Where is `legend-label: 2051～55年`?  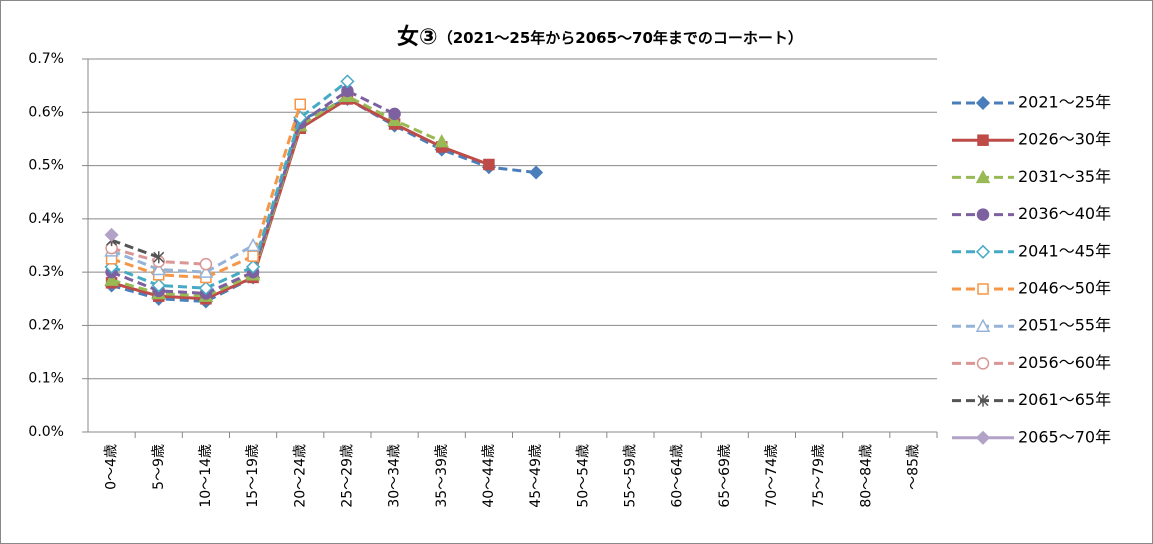 legend-label: 2051～55年 is located at coordinates (1064, 325).